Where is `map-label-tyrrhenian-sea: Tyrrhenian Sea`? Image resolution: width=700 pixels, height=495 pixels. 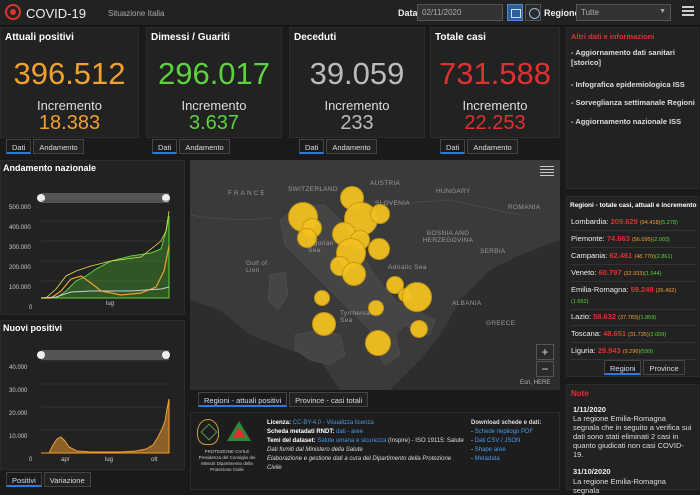 map-label-tyrrhenian-sea: Tyrrhenian Sea is located at coordinates (357, 317).